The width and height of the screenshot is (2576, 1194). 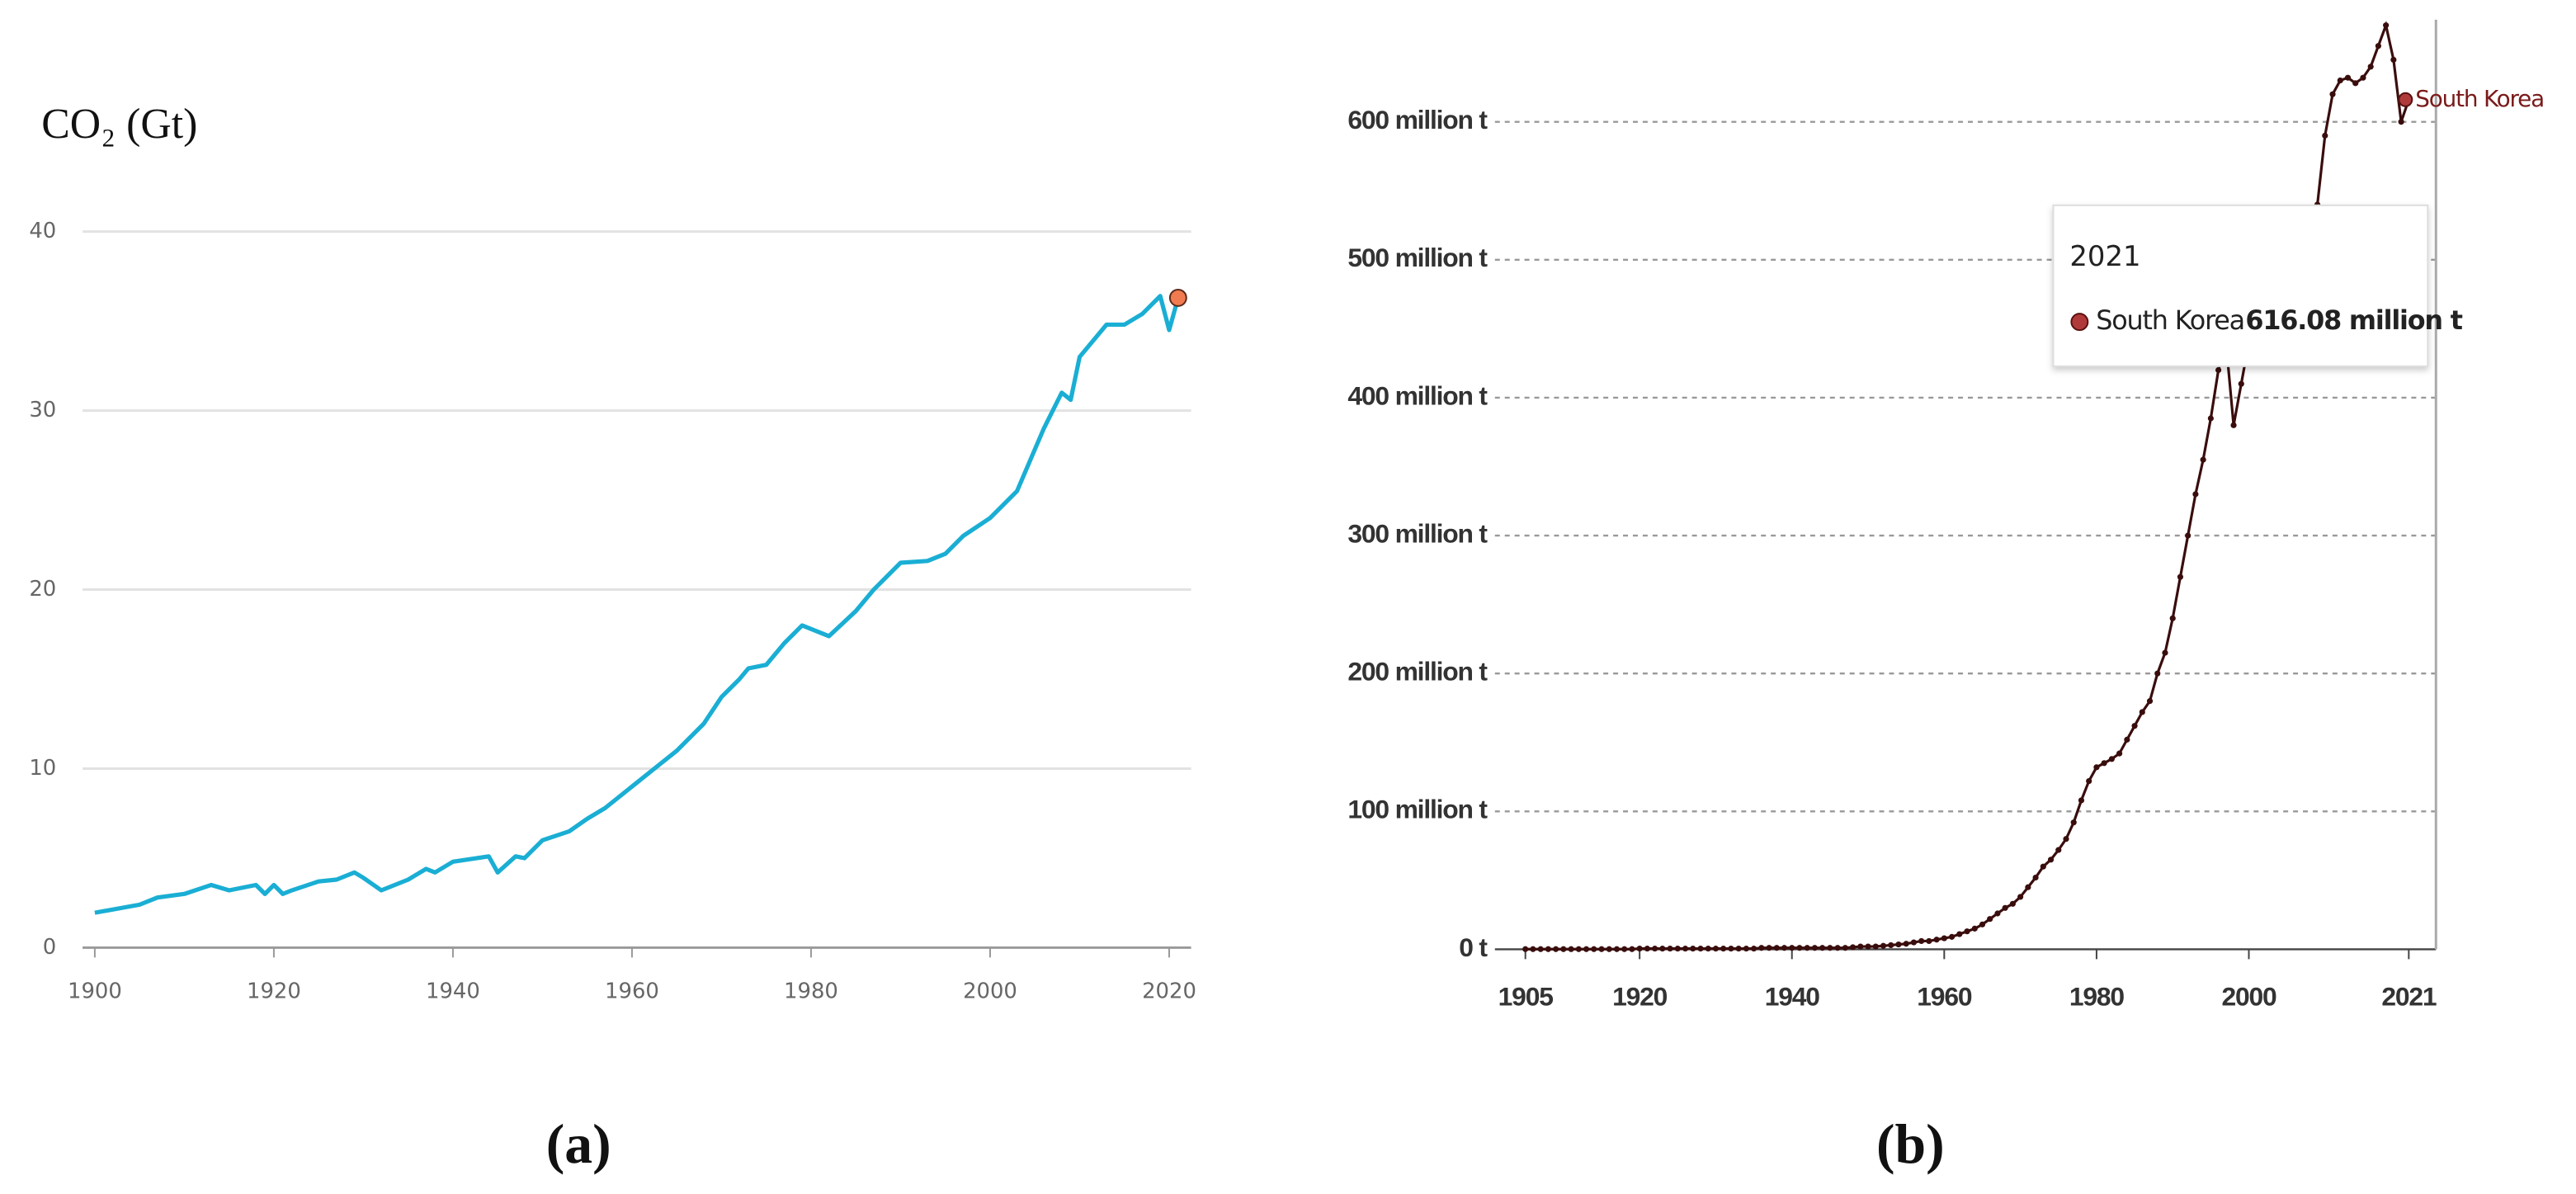 I want to click on y-axis-label: CO₂ (Gt), so click(x=119, y=124).